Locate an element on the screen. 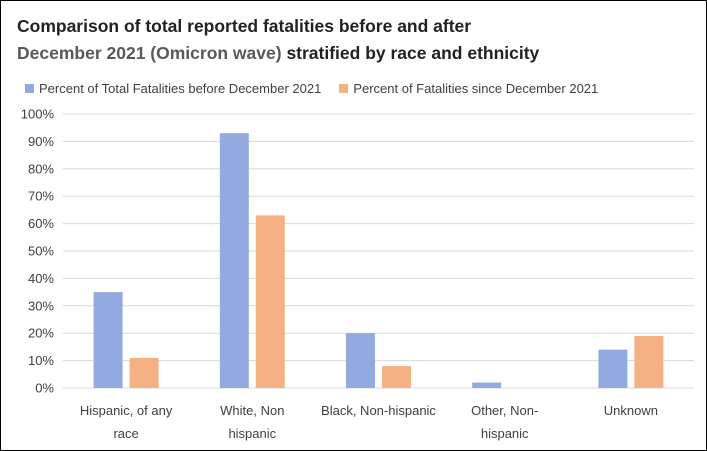 This screenshot has width=707, height=451. chart-title-rest: stratified by race and ethnicity is located at coordinates (410, 53).